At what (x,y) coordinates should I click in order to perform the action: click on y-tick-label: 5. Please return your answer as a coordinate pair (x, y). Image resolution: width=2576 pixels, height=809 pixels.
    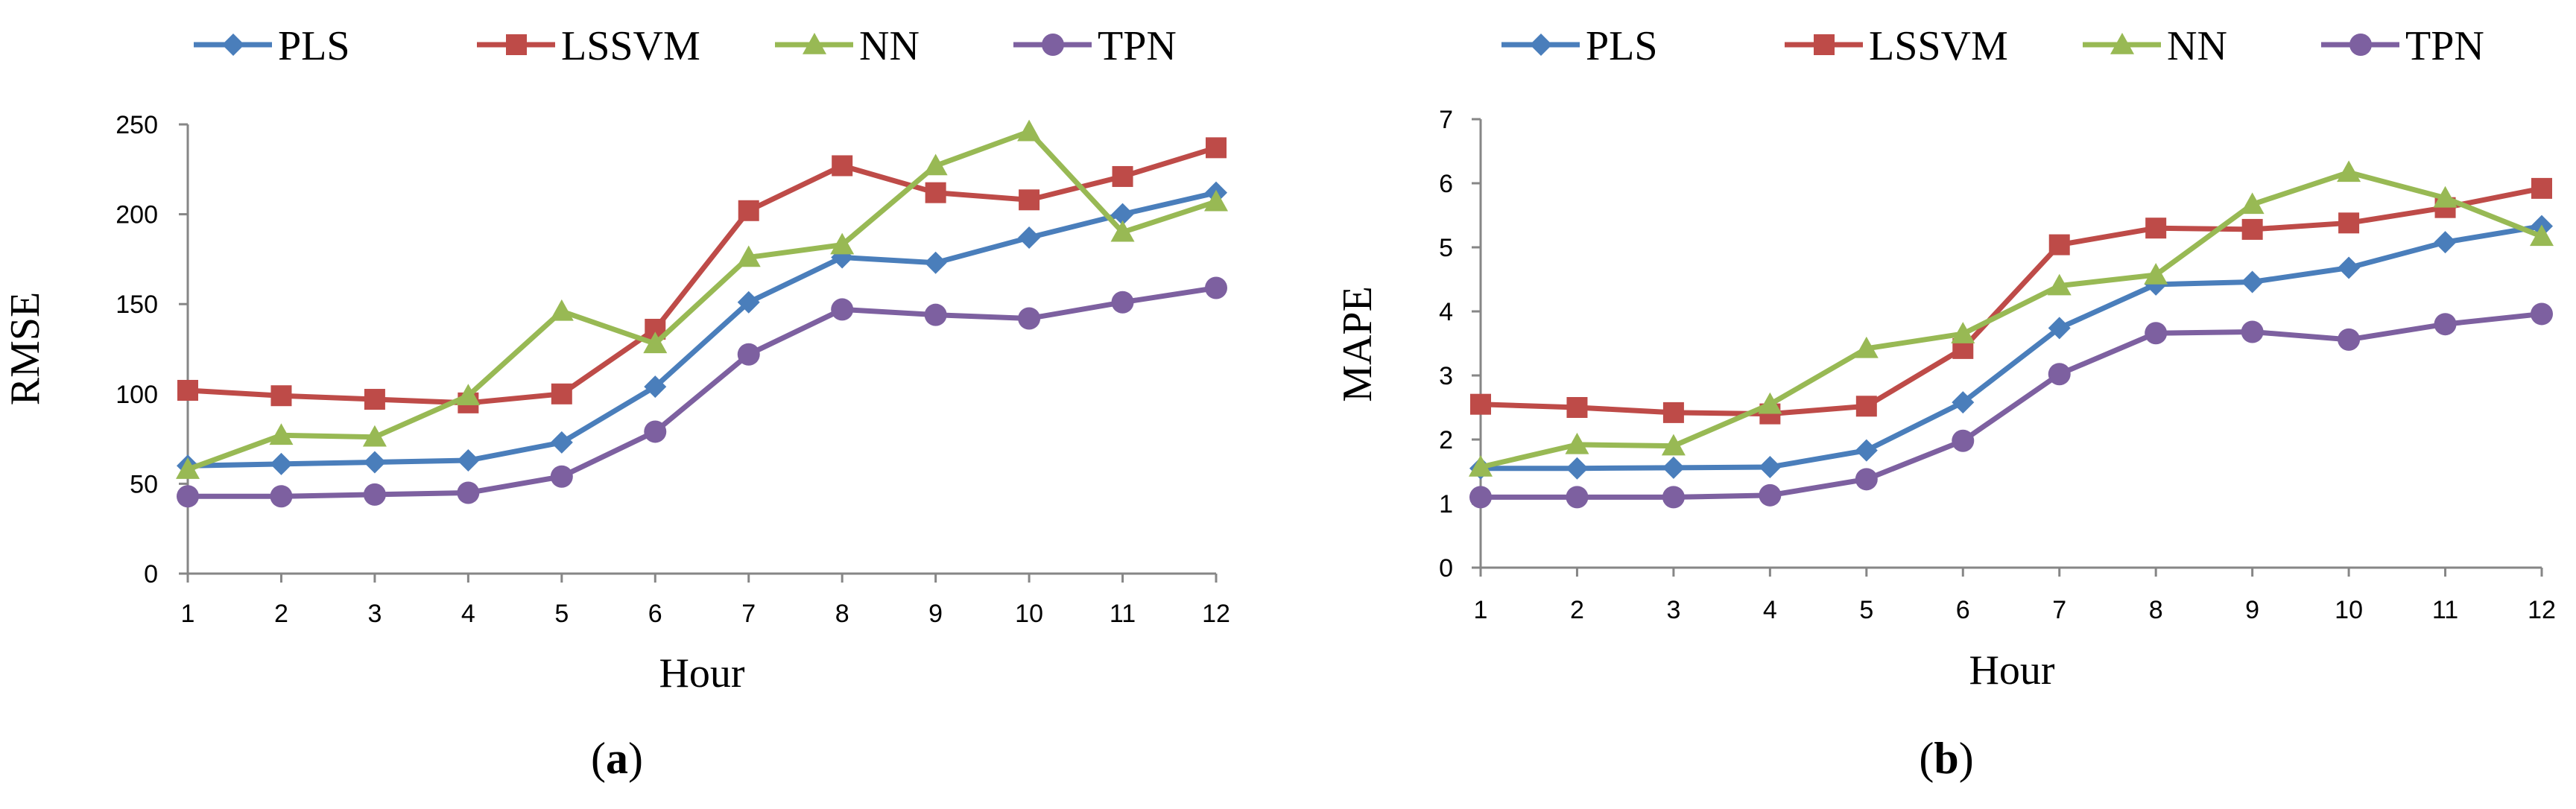
    Looking at the image, I should click on (1446, 248).